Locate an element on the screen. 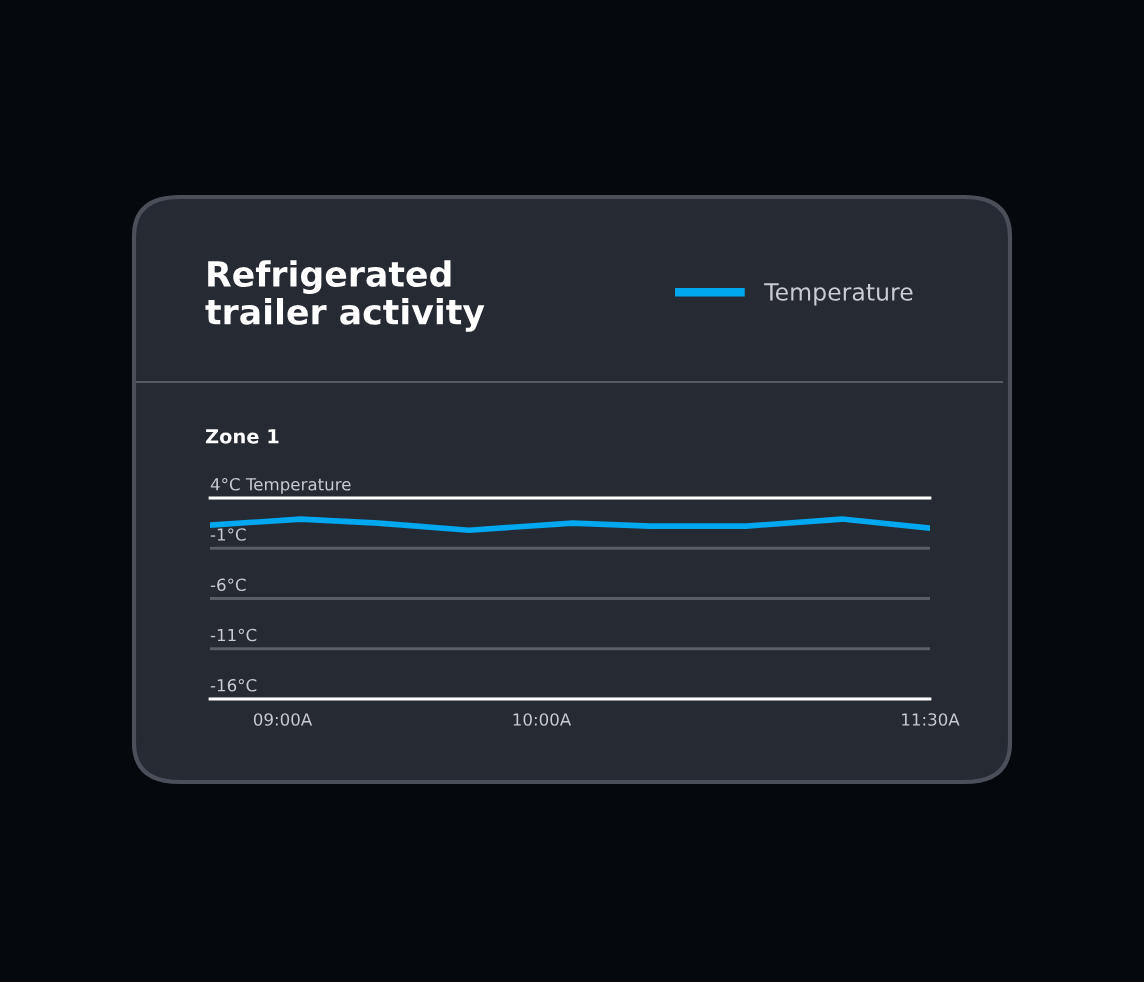  y-tick-label: -11°C is located at coordinates (233, 635).